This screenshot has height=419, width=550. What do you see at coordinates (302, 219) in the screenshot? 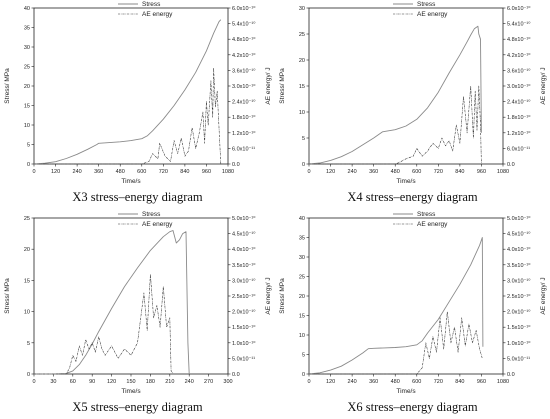
I see `y-left-tick-label: 40` at bounding box center [302, 219].